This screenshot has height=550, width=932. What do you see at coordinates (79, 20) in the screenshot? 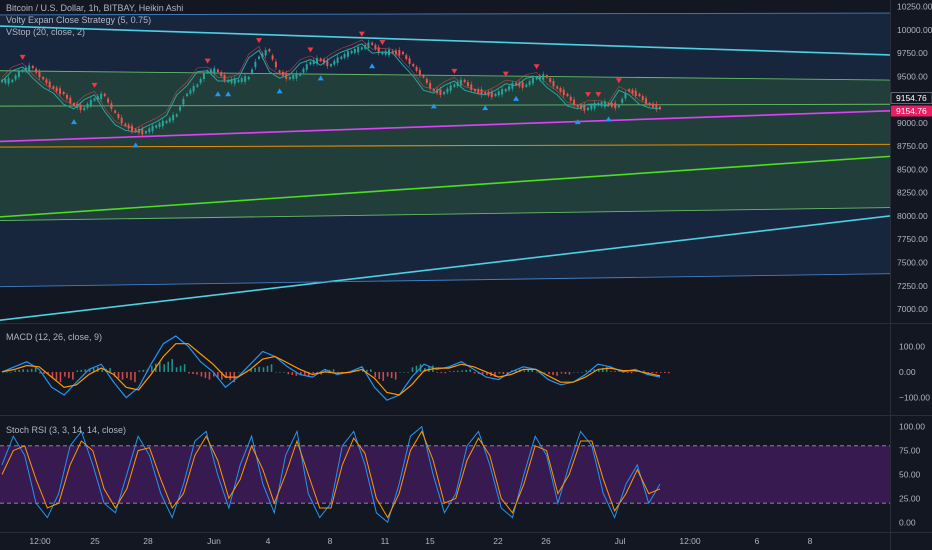
I see `strategy-legend: Volty Expan Close Strategy (5, 0.75)` at bounding box center [79, 20].